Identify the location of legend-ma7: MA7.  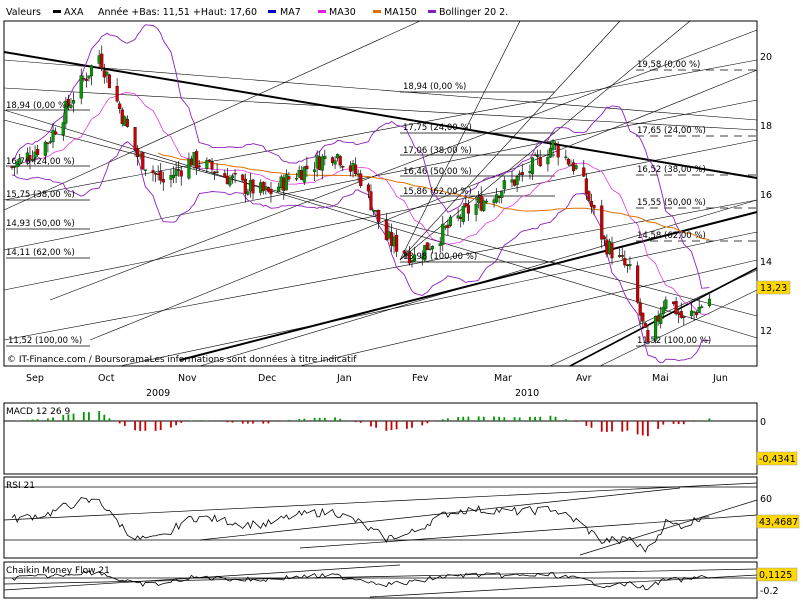
(290, 12).